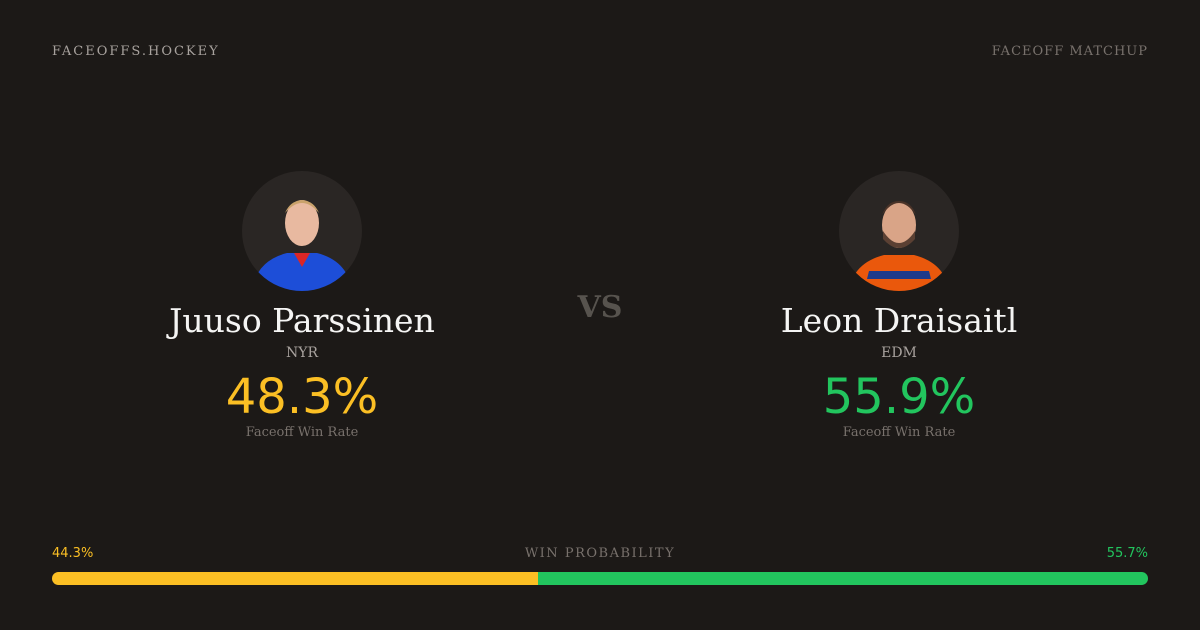 Image resolution: width=1200 pixels, height=630 pixels. What do you see at coordinates (899, 397) in the screenshot?
I see `win-rate: 55.9%` at bounding box center [899, 397].